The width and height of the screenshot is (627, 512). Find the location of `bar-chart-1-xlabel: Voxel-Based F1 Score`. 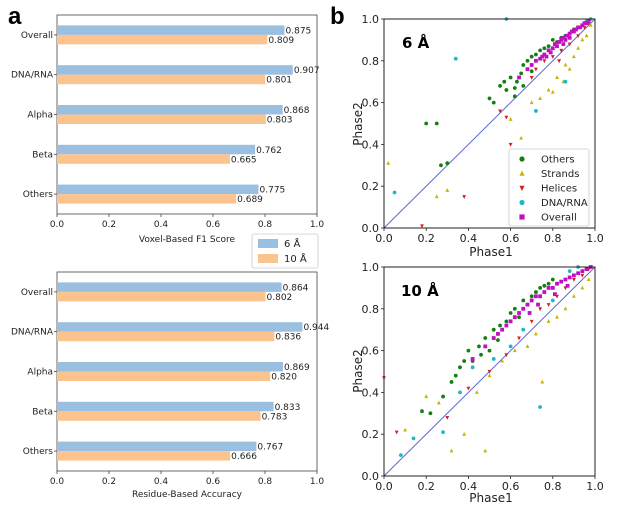

bar-chart-1-xlabel: Voxel-Based F1 Score is located at coordinates (187, 240).